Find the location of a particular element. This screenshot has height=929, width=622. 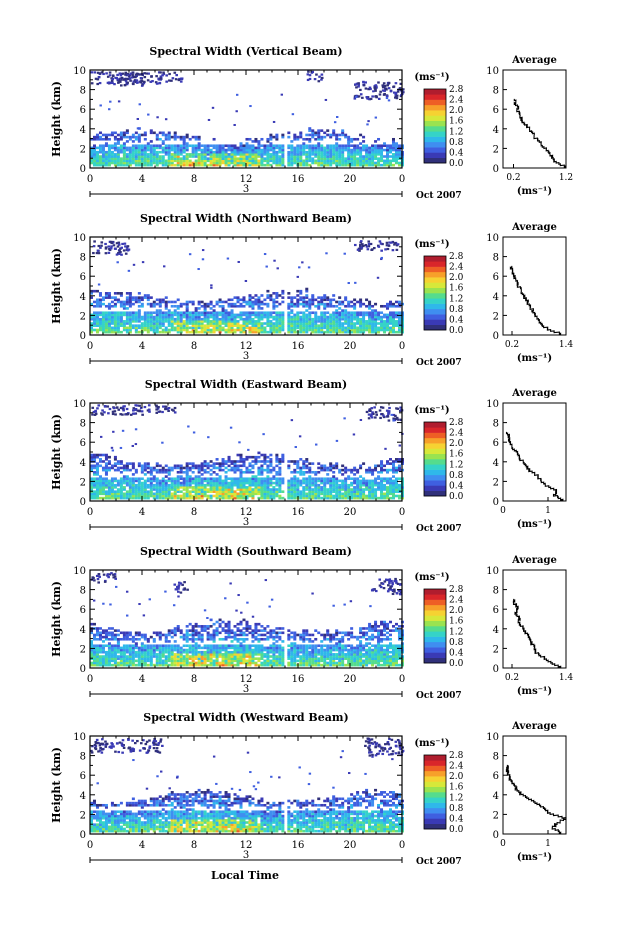

colorbar-unit: (ms⁻¹) is located at coordinates (431, 77).